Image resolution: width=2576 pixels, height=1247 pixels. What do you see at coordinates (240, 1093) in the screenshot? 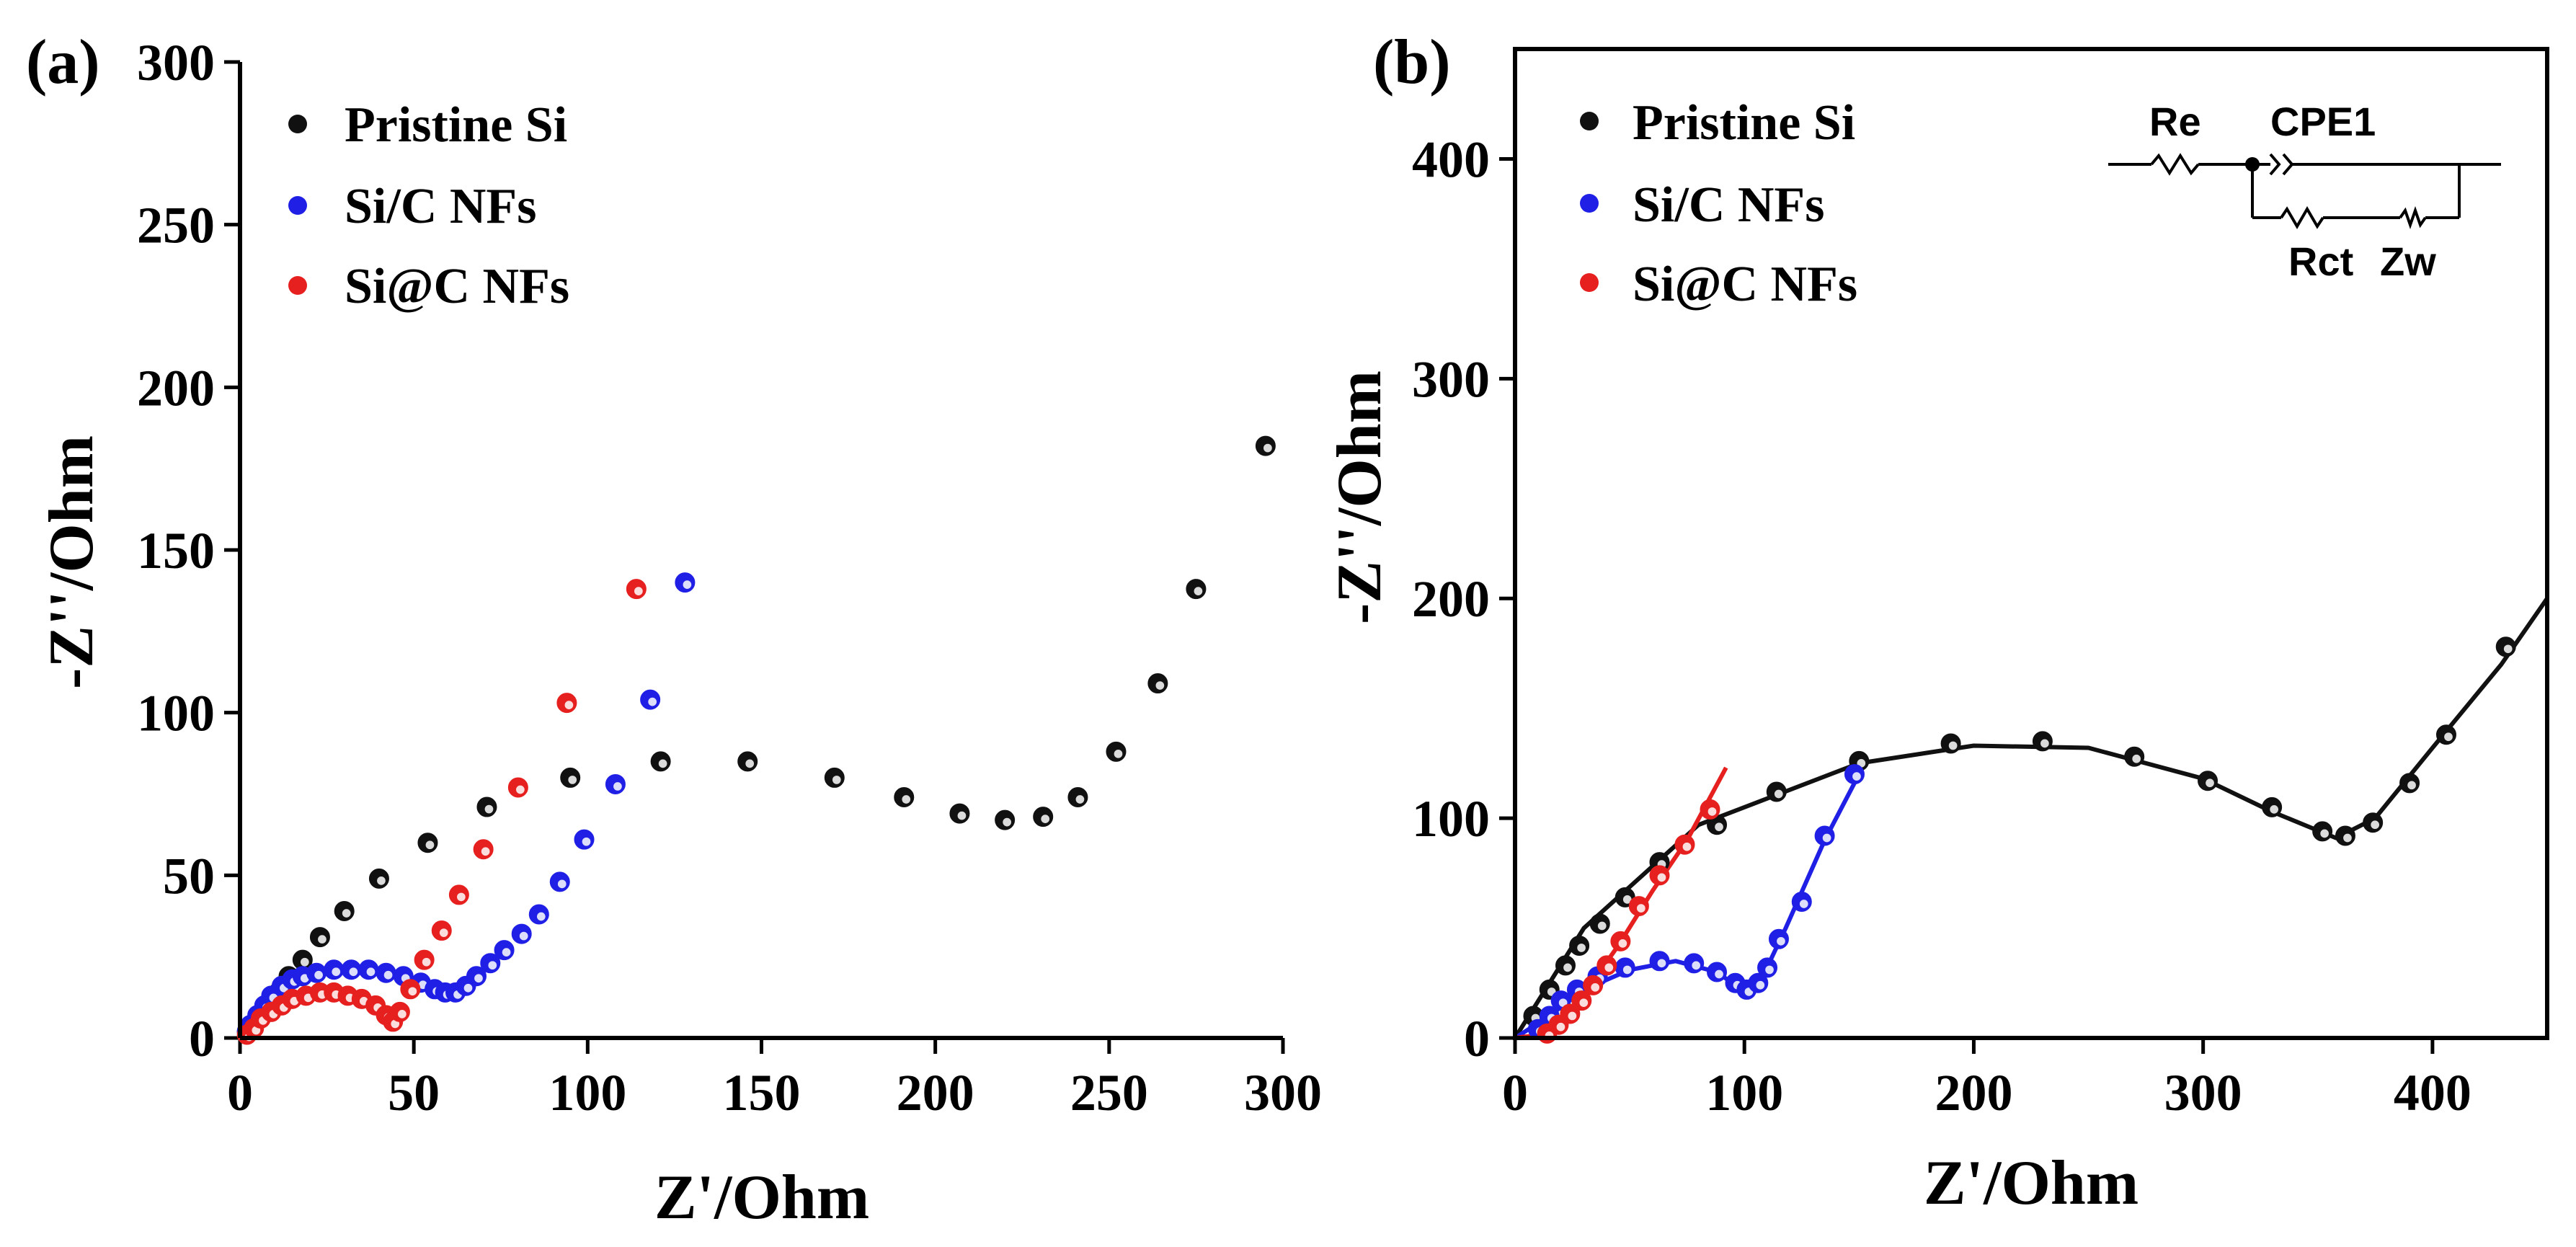
I see `x-tick-label-a: 0` at bounding box center [240, 1093].